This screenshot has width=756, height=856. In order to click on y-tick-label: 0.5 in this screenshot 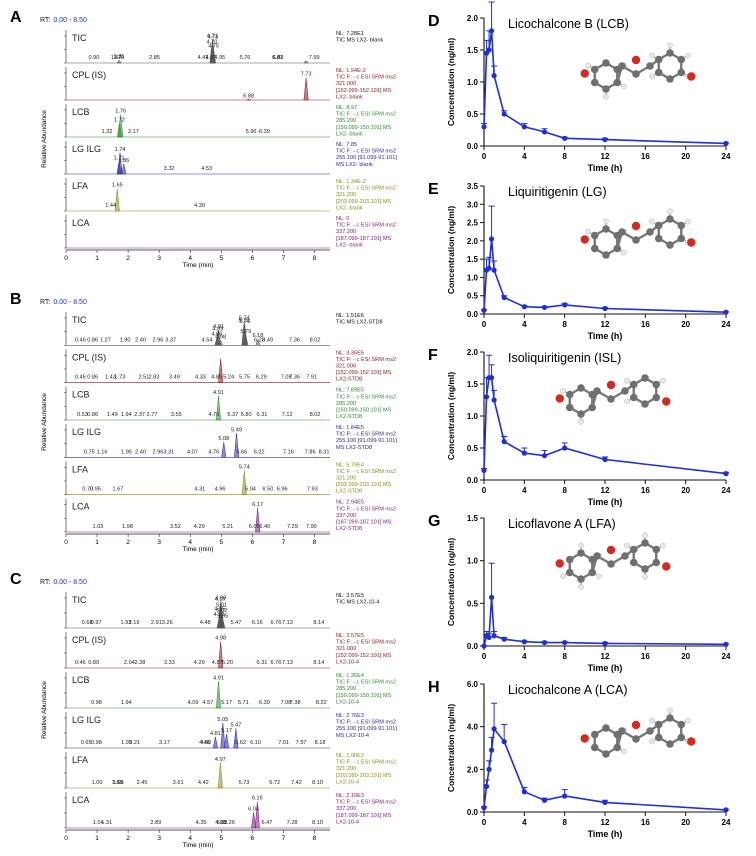, I will do `click(473, 296)`.